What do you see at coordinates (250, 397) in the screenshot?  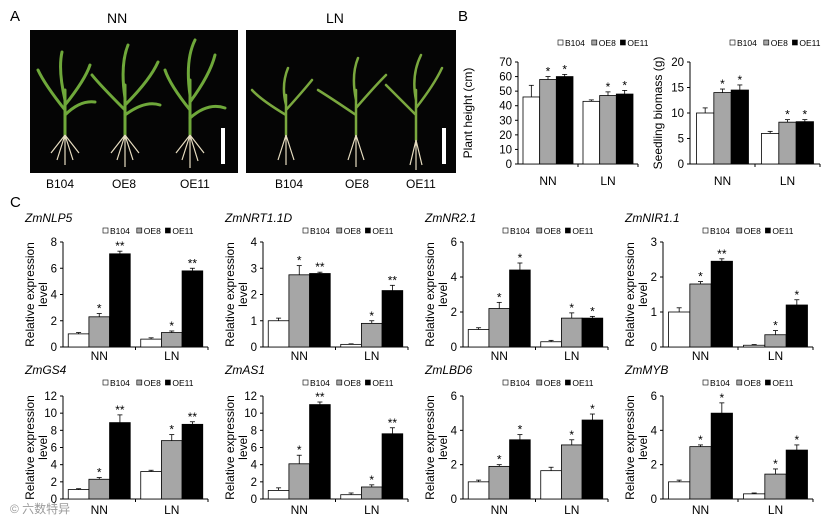 I see `y-tick-label: 12` at bounding box center [250, 397].